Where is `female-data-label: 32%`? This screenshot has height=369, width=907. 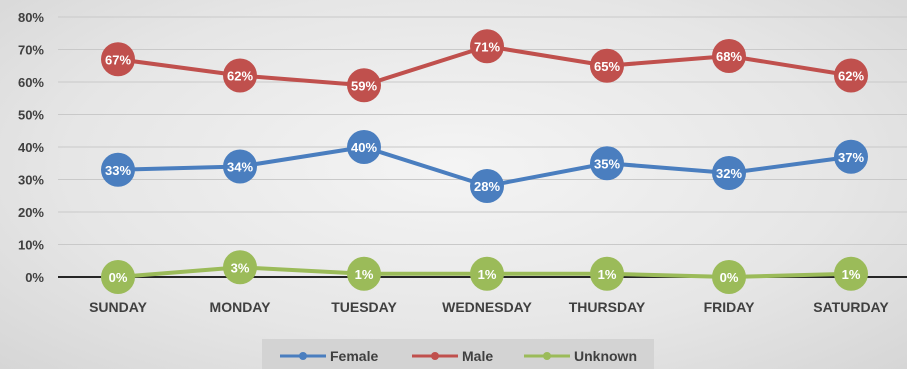 female-data-label: 32% is located at coordinates (729, 173).